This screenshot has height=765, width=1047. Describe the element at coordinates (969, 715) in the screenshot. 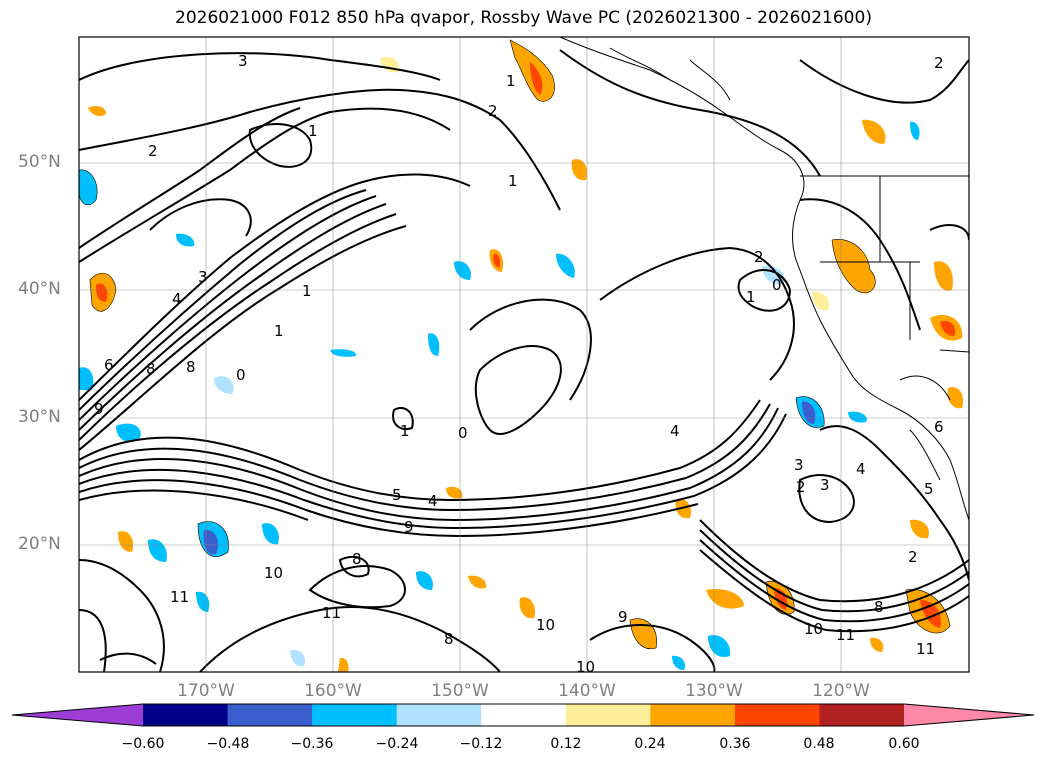

I see `colorbar-extend-high` at that location.